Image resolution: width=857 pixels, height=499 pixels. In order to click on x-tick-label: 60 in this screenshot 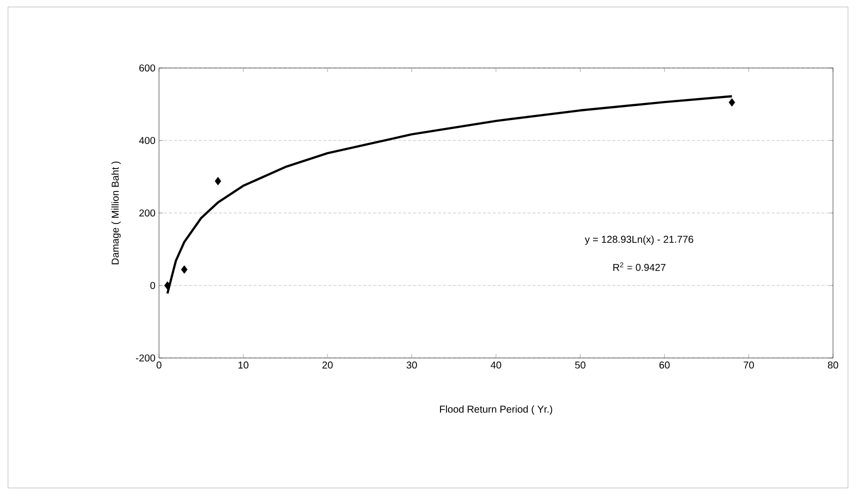, I will do `click(664, 365)`.